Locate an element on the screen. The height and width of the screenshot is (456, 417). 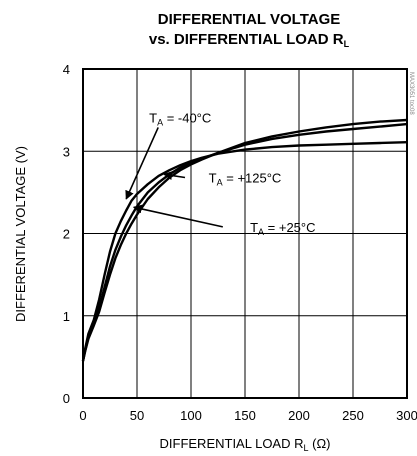
x-tick-label: 300 is located at coordinates (406, 415).